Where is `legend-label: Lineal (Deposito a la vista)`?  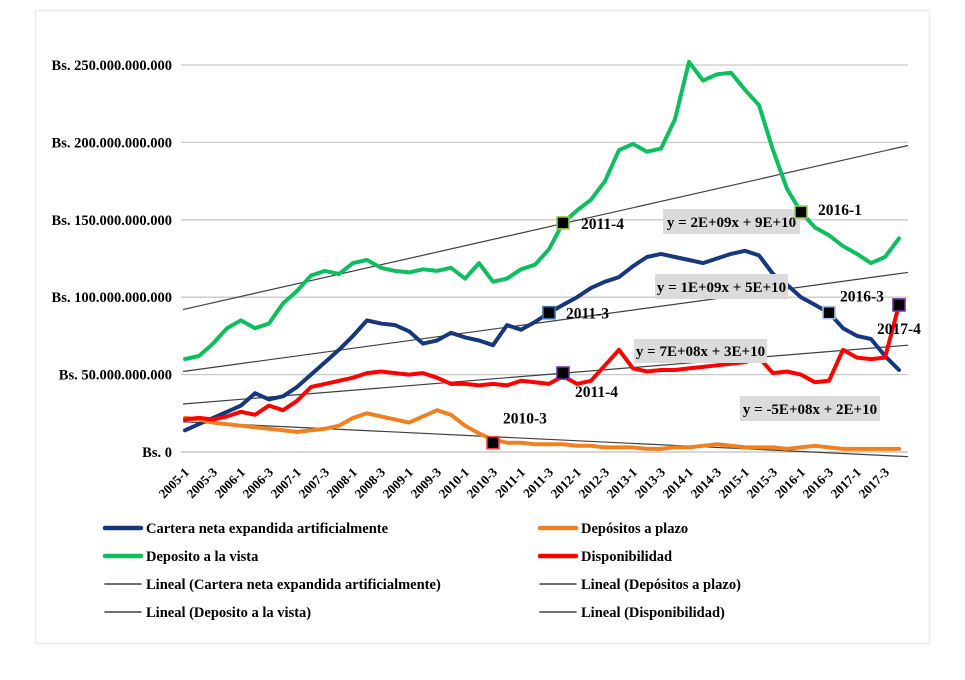 legend-label: Lineal (Deposito a la vista) is located at coordinates (228, 613).